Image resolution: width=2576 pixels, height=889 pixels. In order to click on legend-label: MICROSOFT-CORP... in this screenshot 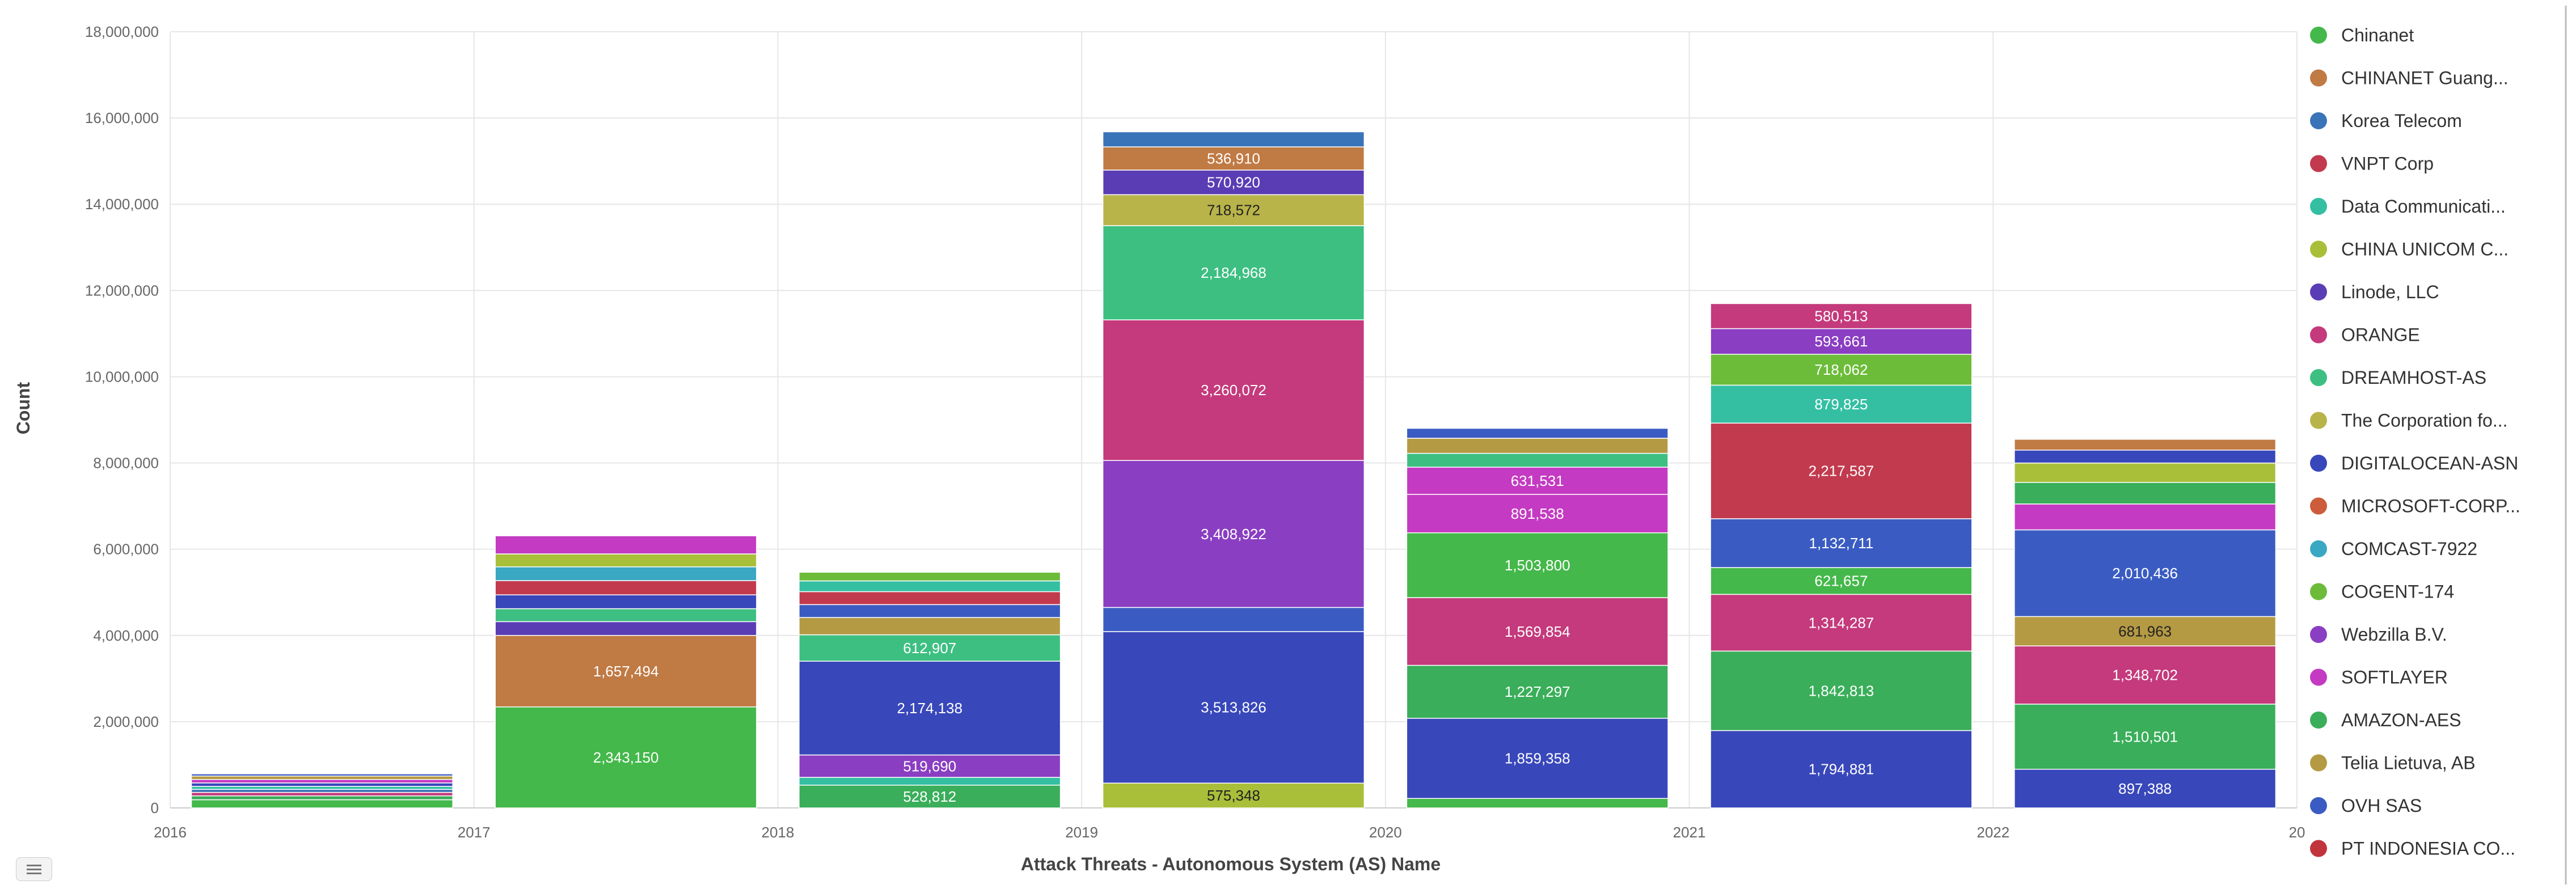, I will do `click(2430, 506)`.